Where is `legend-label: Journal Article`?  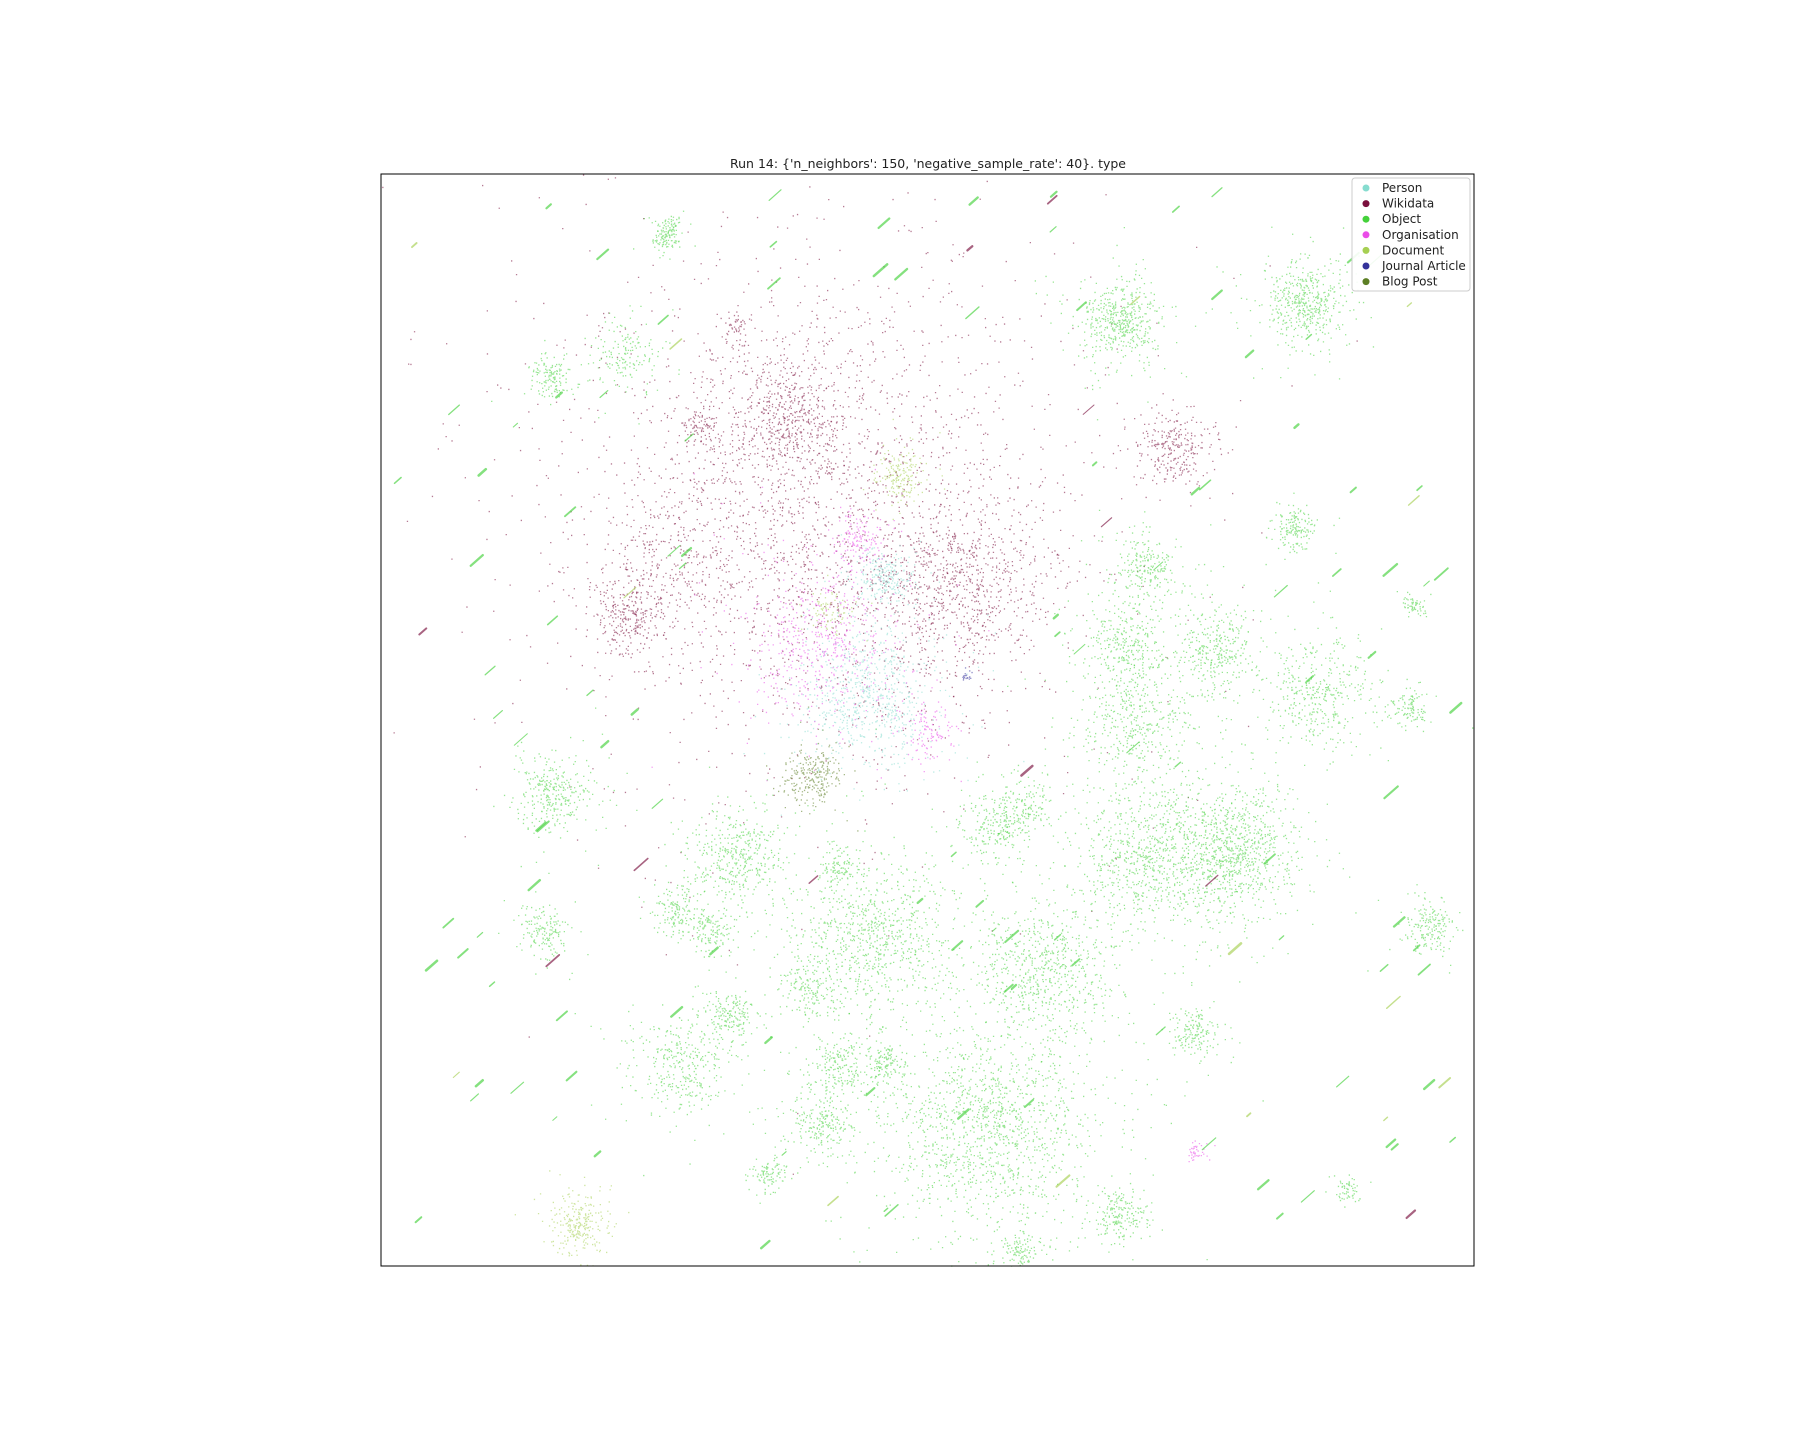 legend-label: Journal Article is located at coordinates (1423, 266).